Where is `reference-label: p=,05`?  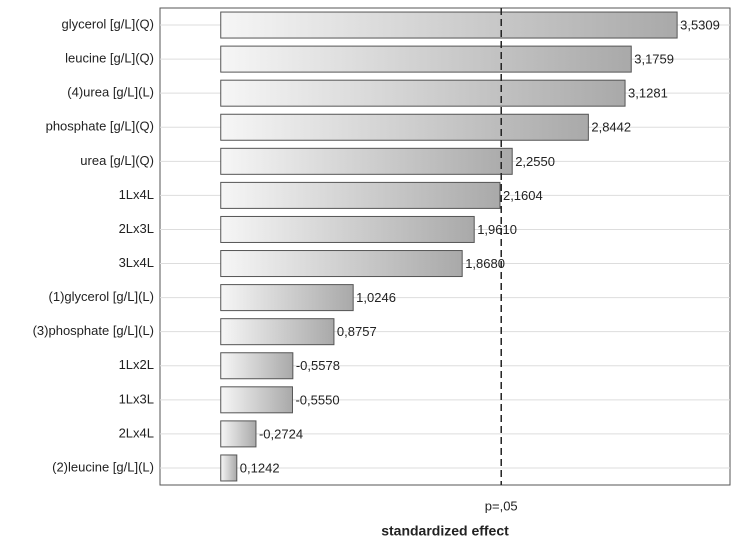 reference-label: p=,05 is located at coordinates (501, 505).